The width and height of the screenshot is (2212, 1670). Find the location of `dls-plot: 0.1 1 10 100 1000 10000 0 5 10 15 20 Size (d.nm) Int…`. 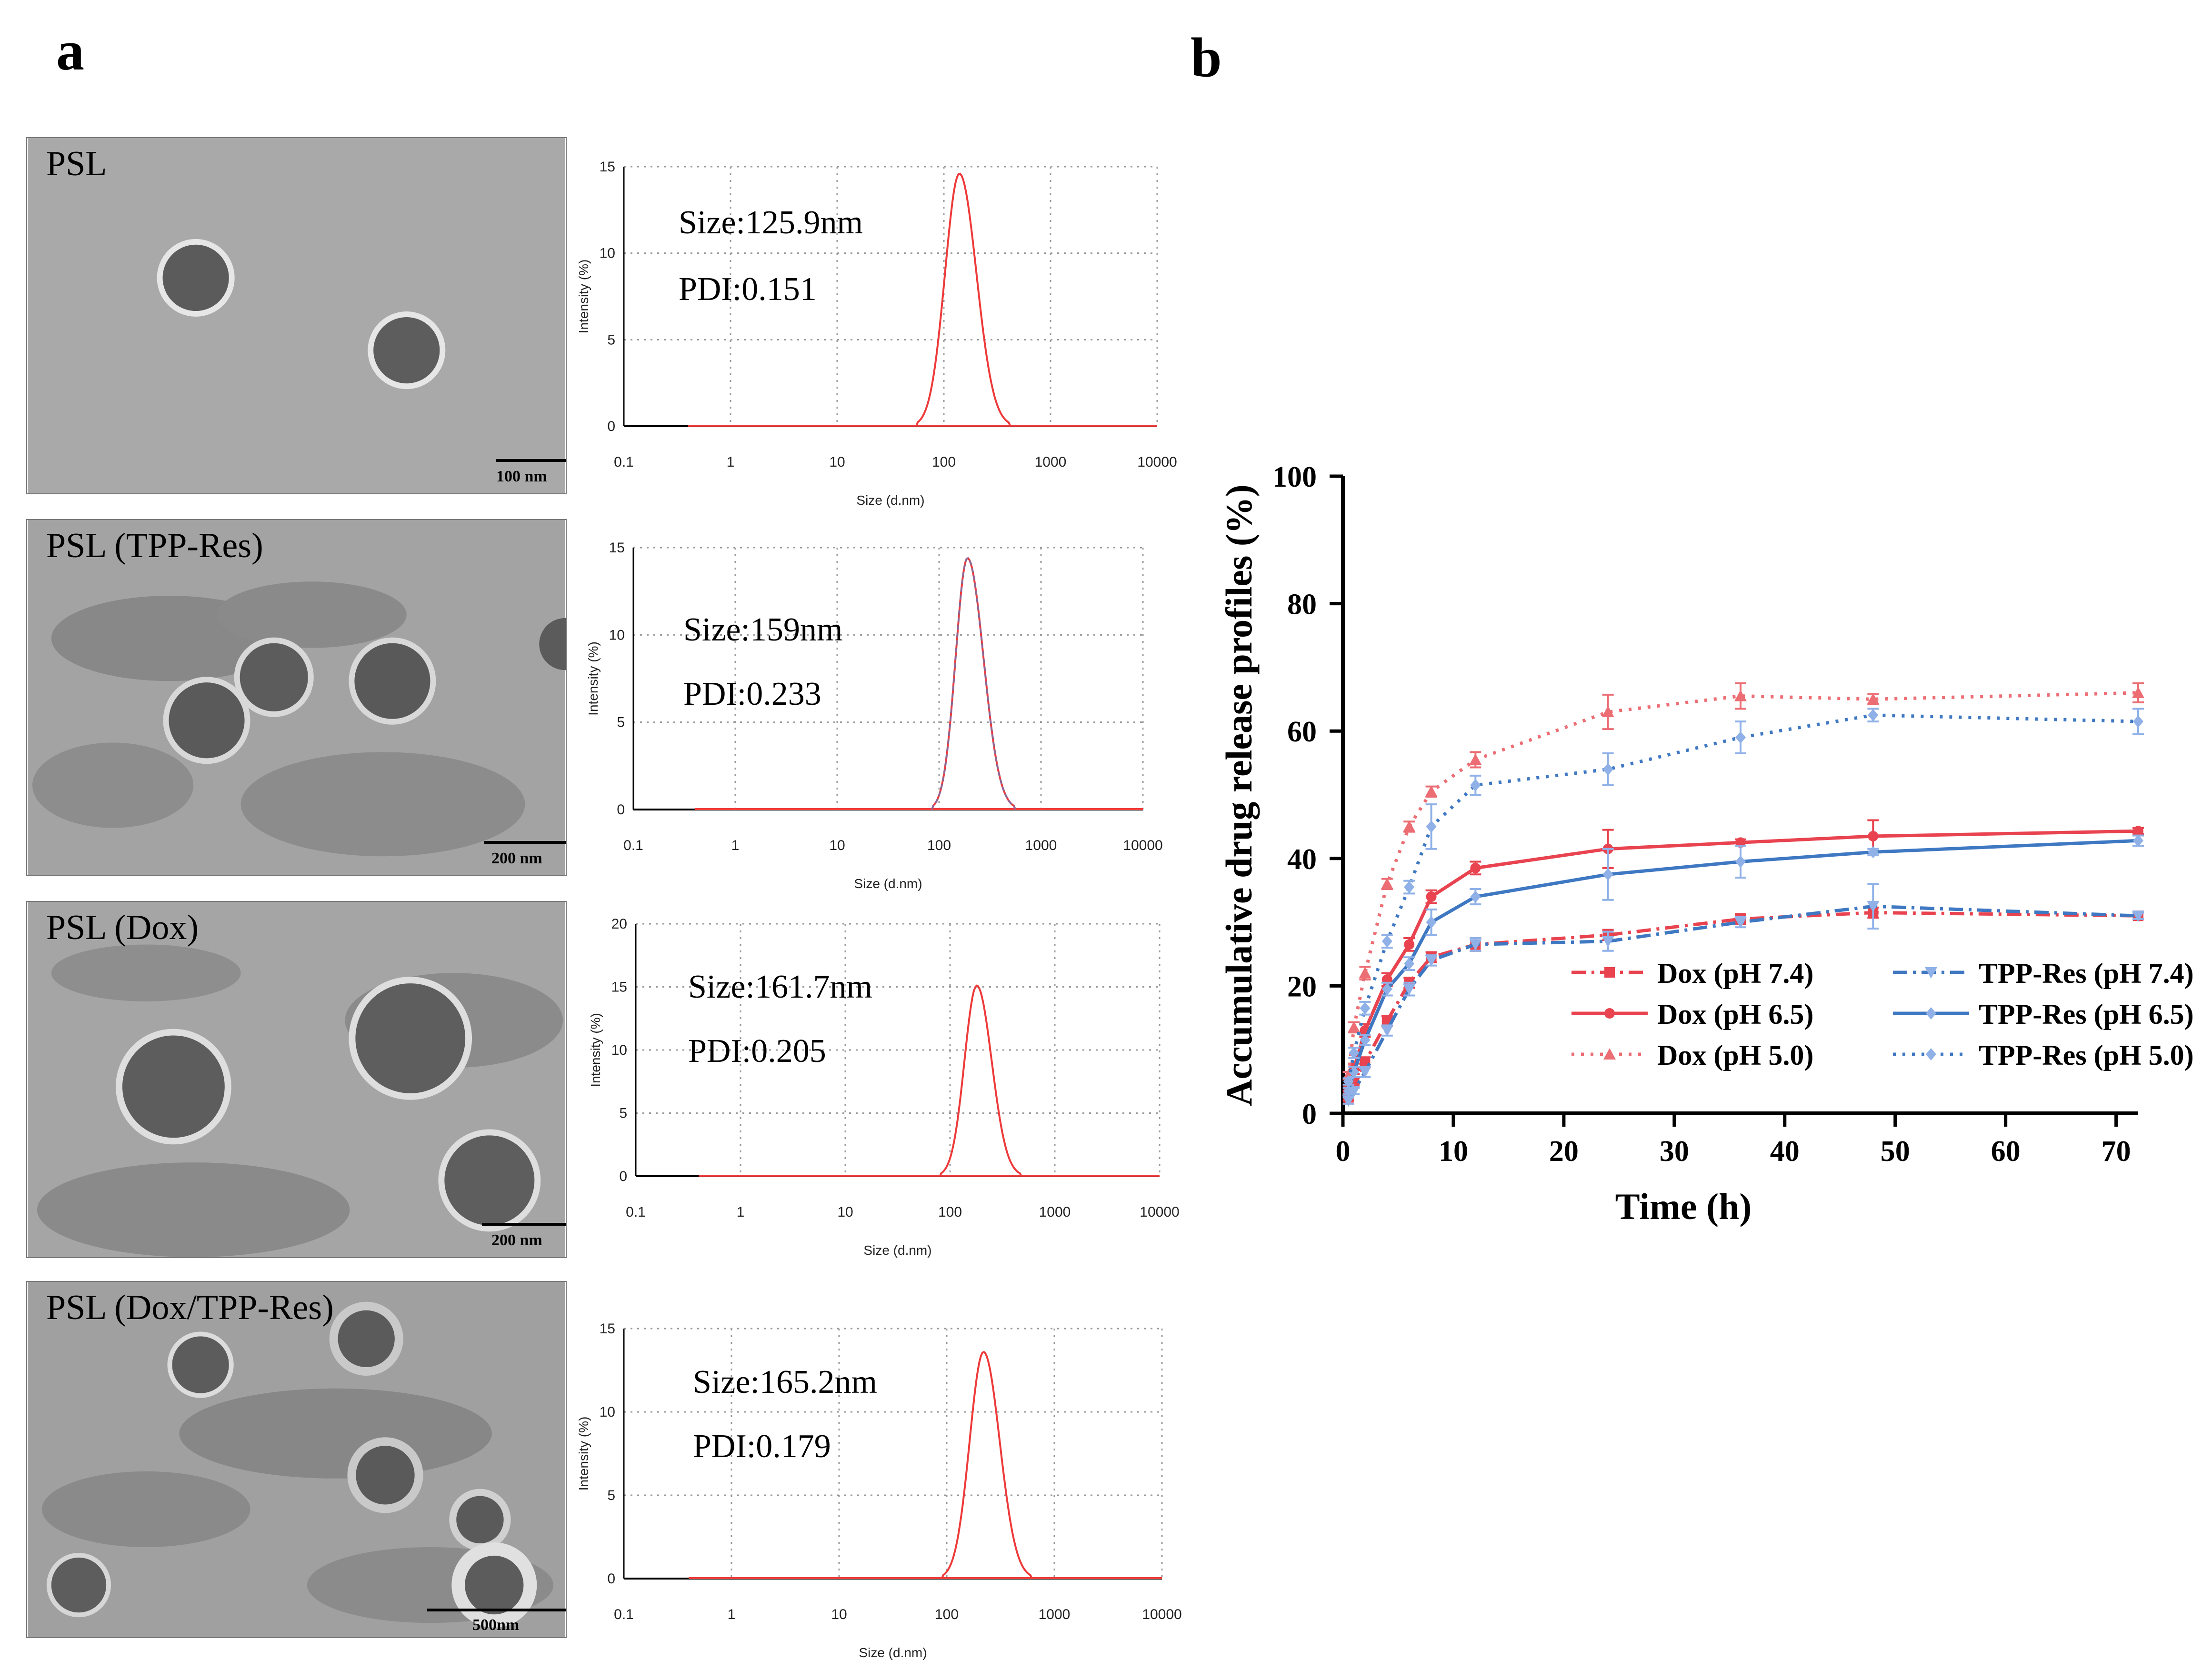

dls-plot: 0.1 1 10 100 1000 10000 0 5 10 15 20 Size (d.nm) Int… is located at coordinates (884, 1087).